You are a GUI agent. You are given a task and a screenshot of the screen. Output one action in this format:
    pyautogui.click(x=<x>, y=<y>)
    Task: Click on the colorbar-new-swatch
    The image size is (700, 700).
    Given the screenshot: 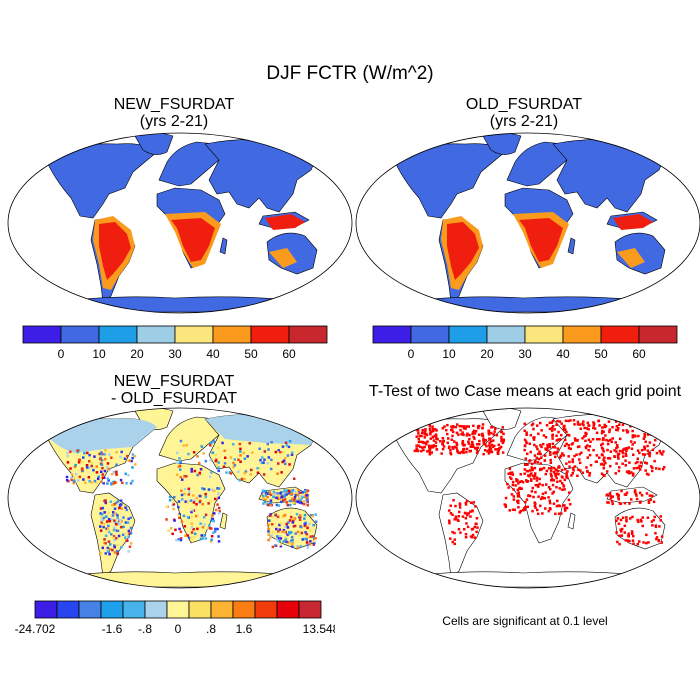 What is the action you would take?
    pyautogui.click(x=80, y=334)
    